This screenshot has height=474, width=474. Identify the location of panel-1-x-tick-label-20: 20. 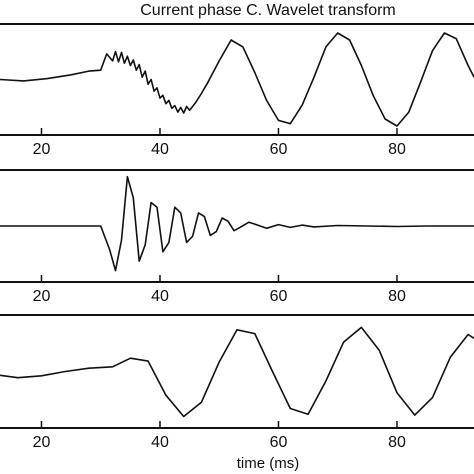
(42, 149).